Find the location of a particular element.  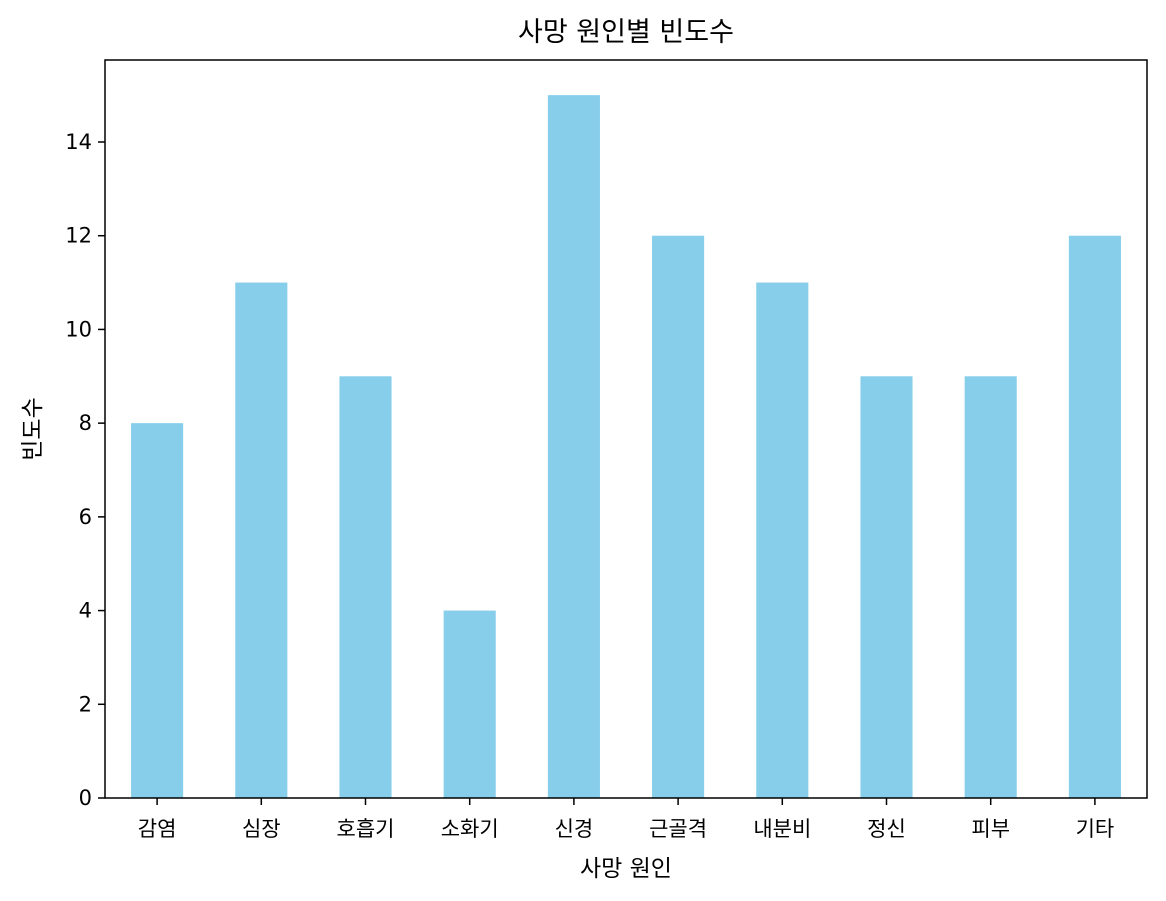

y-tick-label: 12 is located at coordinates (78, 236).